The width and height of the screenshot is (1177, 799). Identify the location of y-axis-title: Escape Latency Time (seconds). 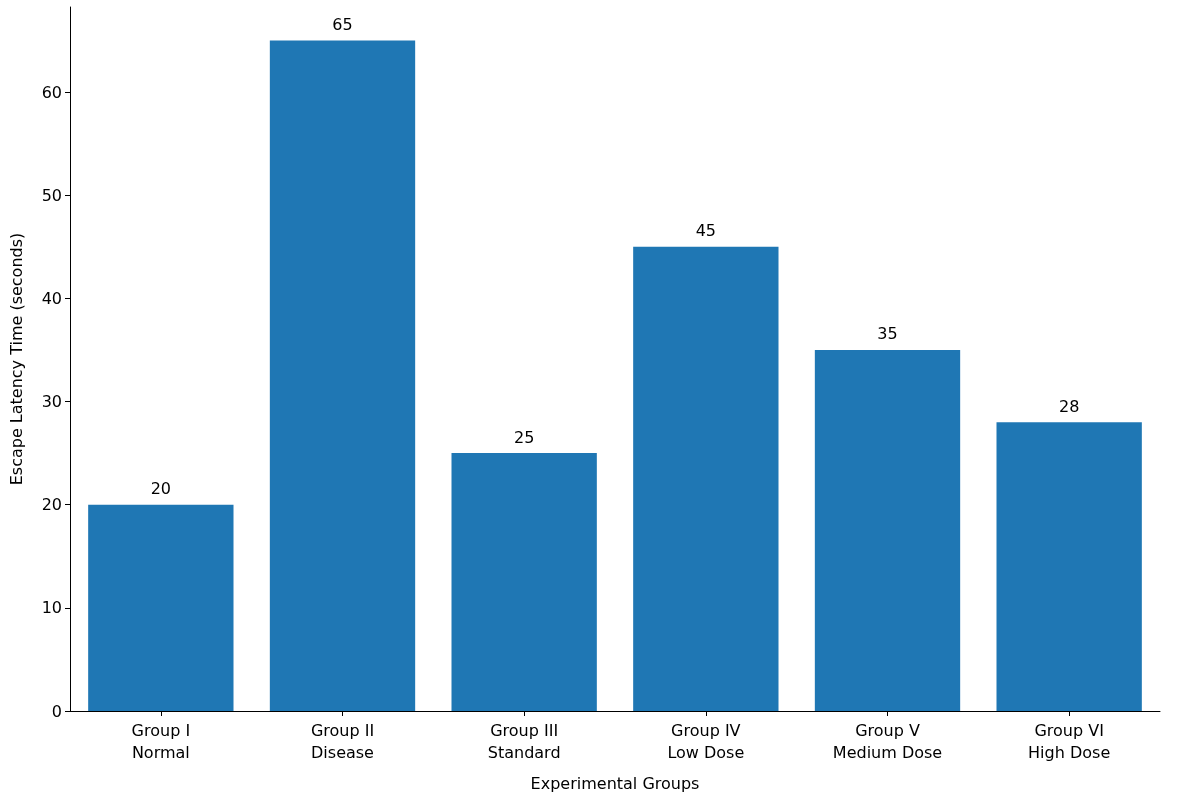
(16, 359).